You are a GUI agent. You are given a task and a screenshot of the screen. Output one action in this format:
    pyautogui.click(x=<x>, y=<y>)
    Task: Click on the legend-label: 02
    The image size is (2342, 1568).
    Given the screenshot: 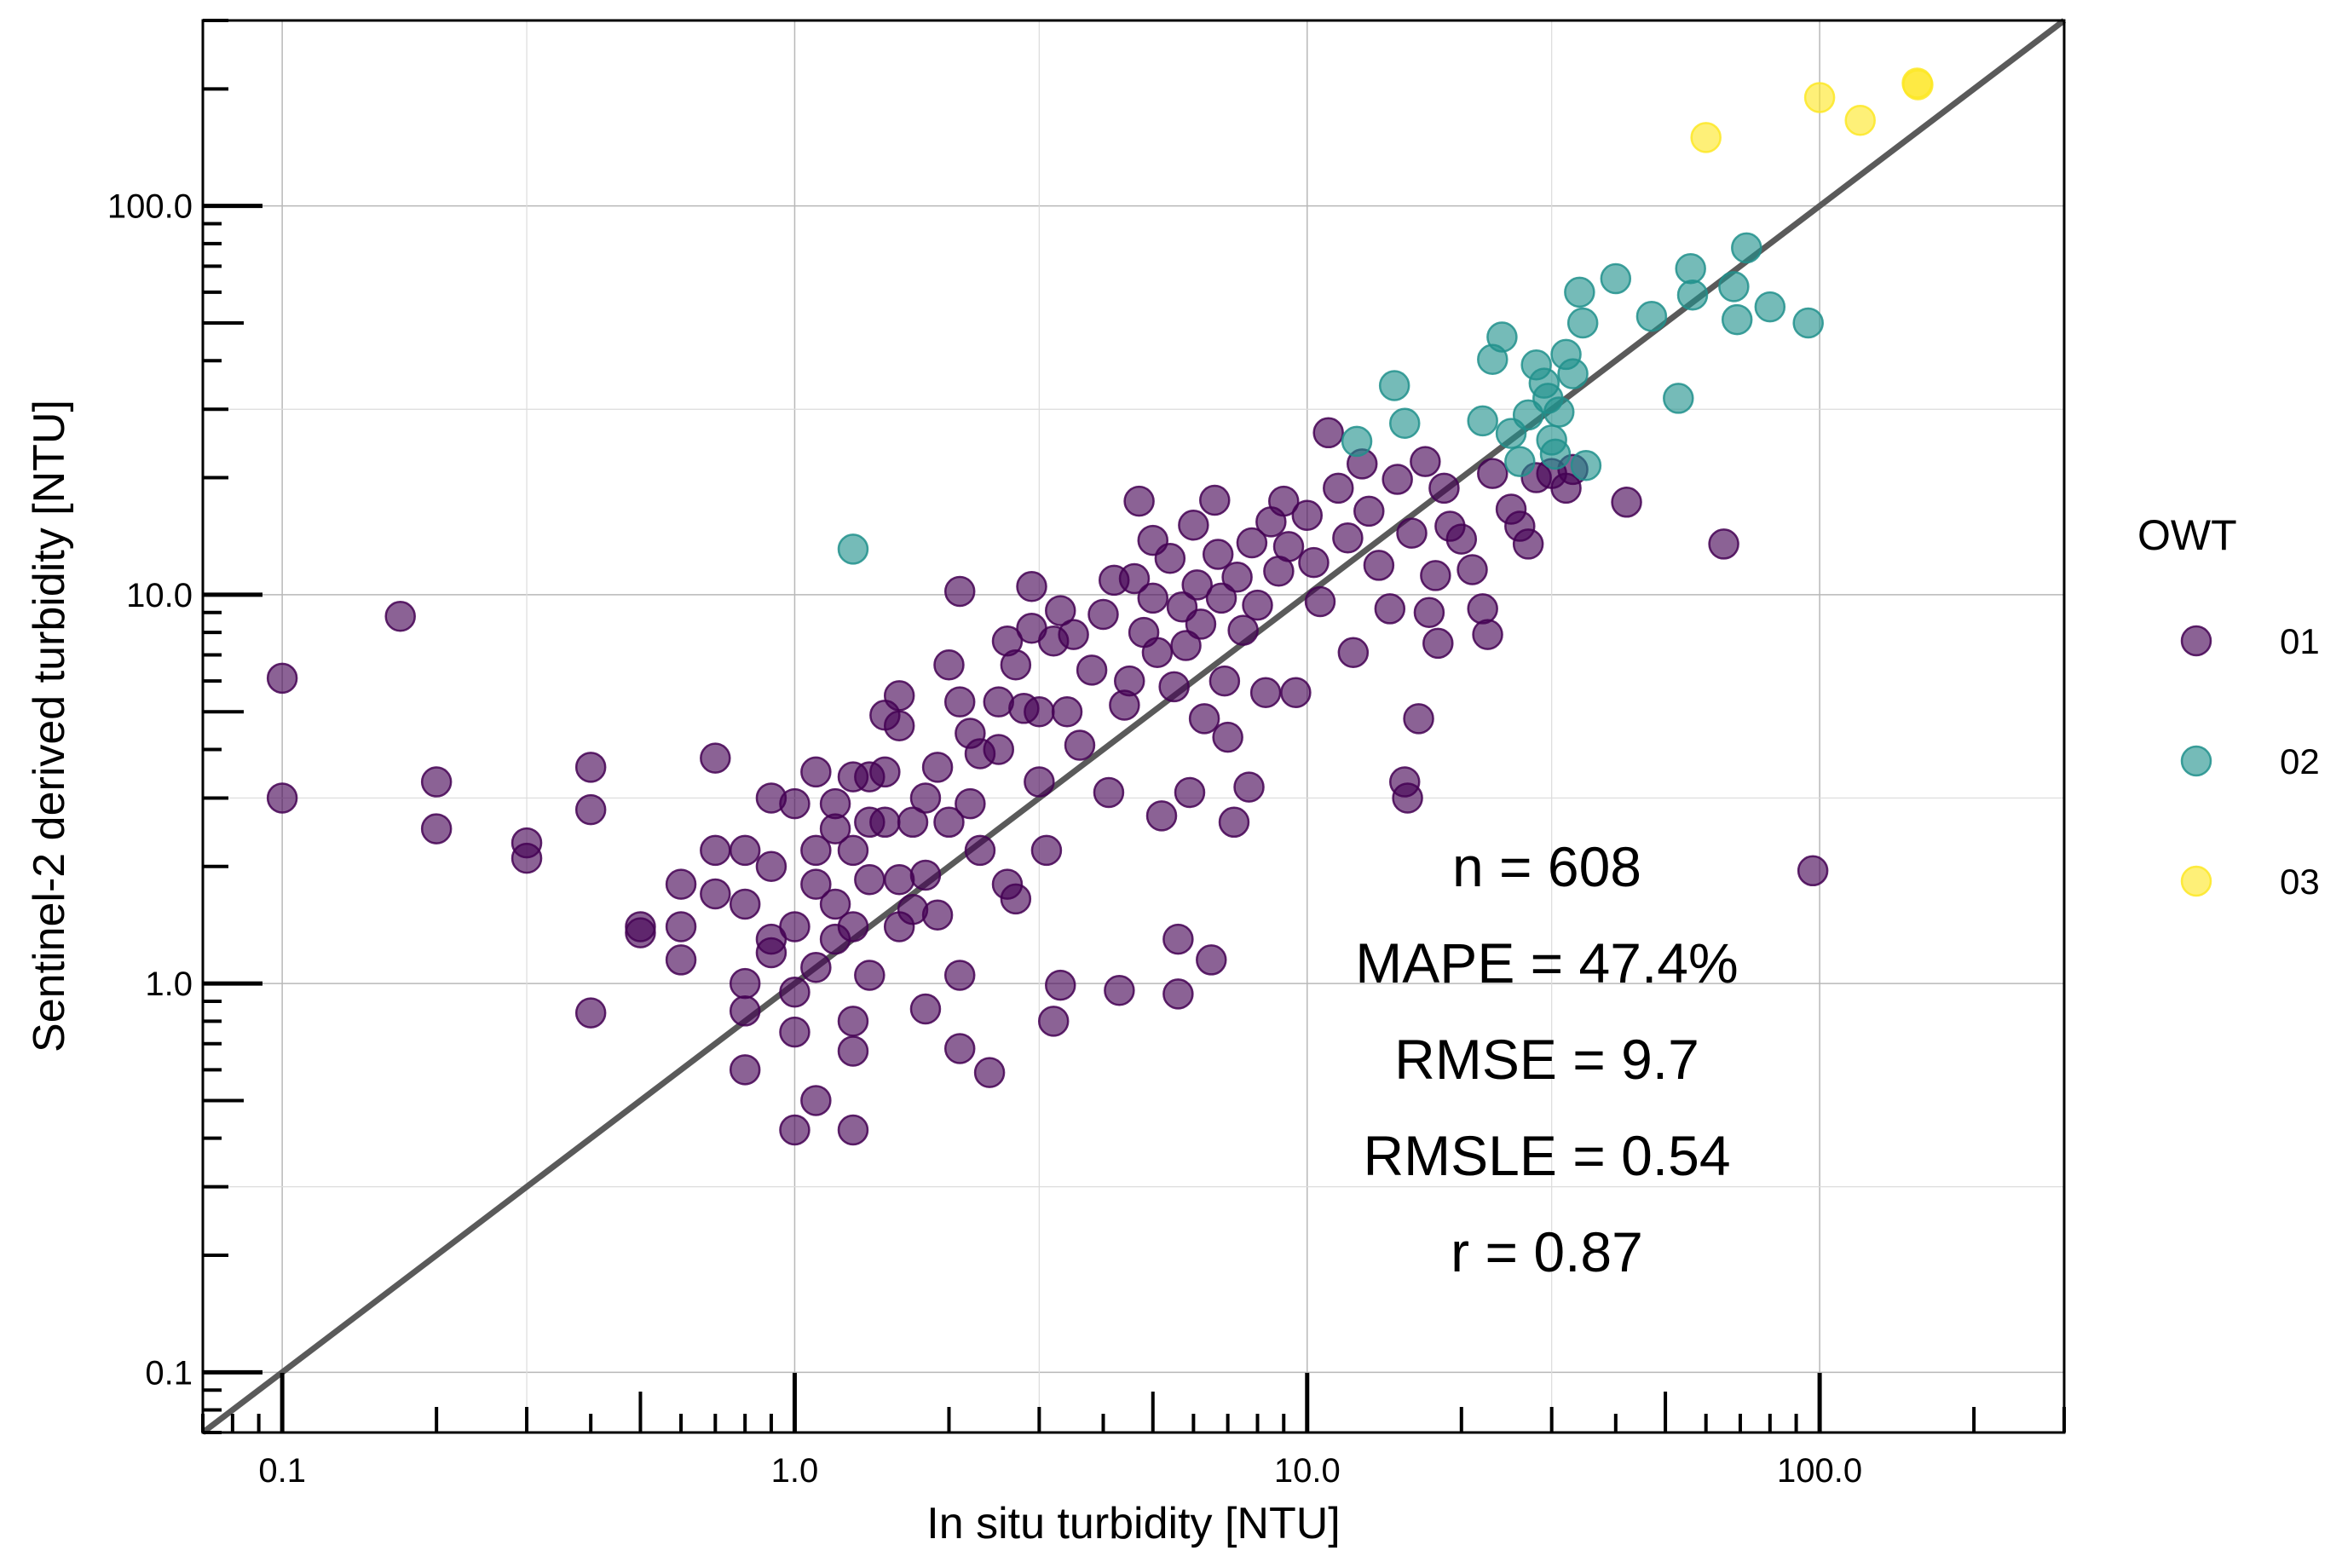 What is the action you would take?
    pyautogui.click(x=2300, y=761)
    